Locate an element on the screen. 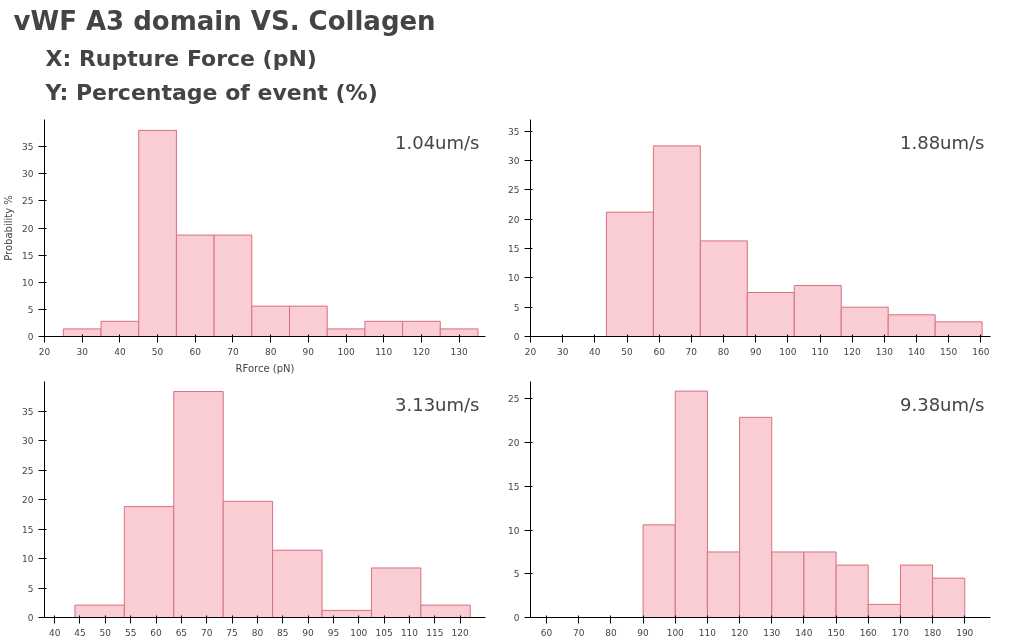 Image resolution: width=1015 pixels, height=640 pixels. text: Y: Percentage of event (%) is located at coordinates (211, 92).